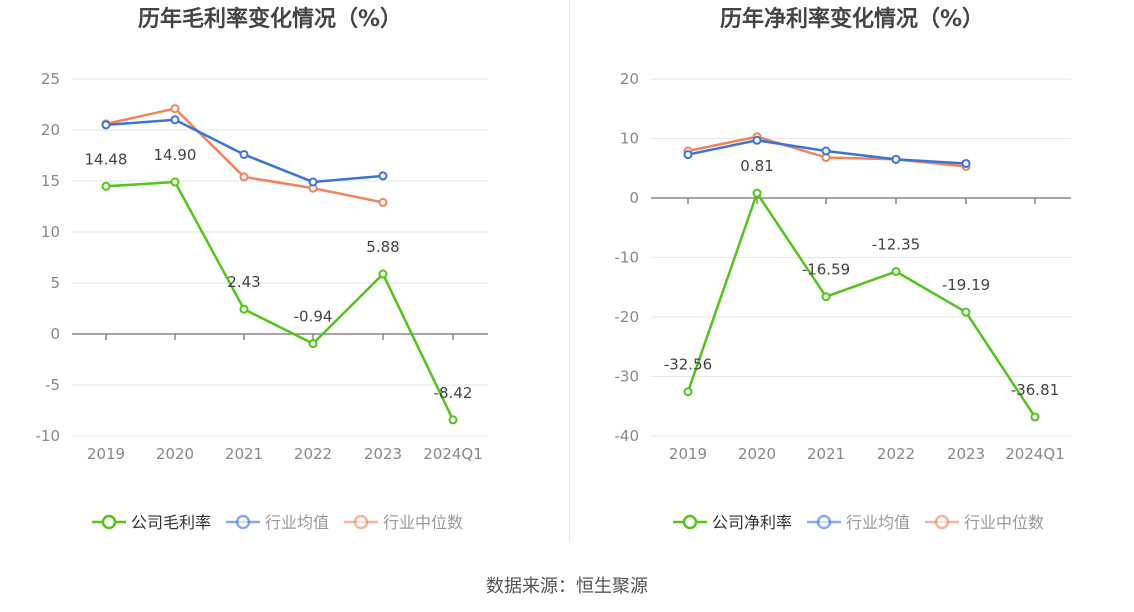  I want to click on y-tick-label: -5, so click(52, 385).